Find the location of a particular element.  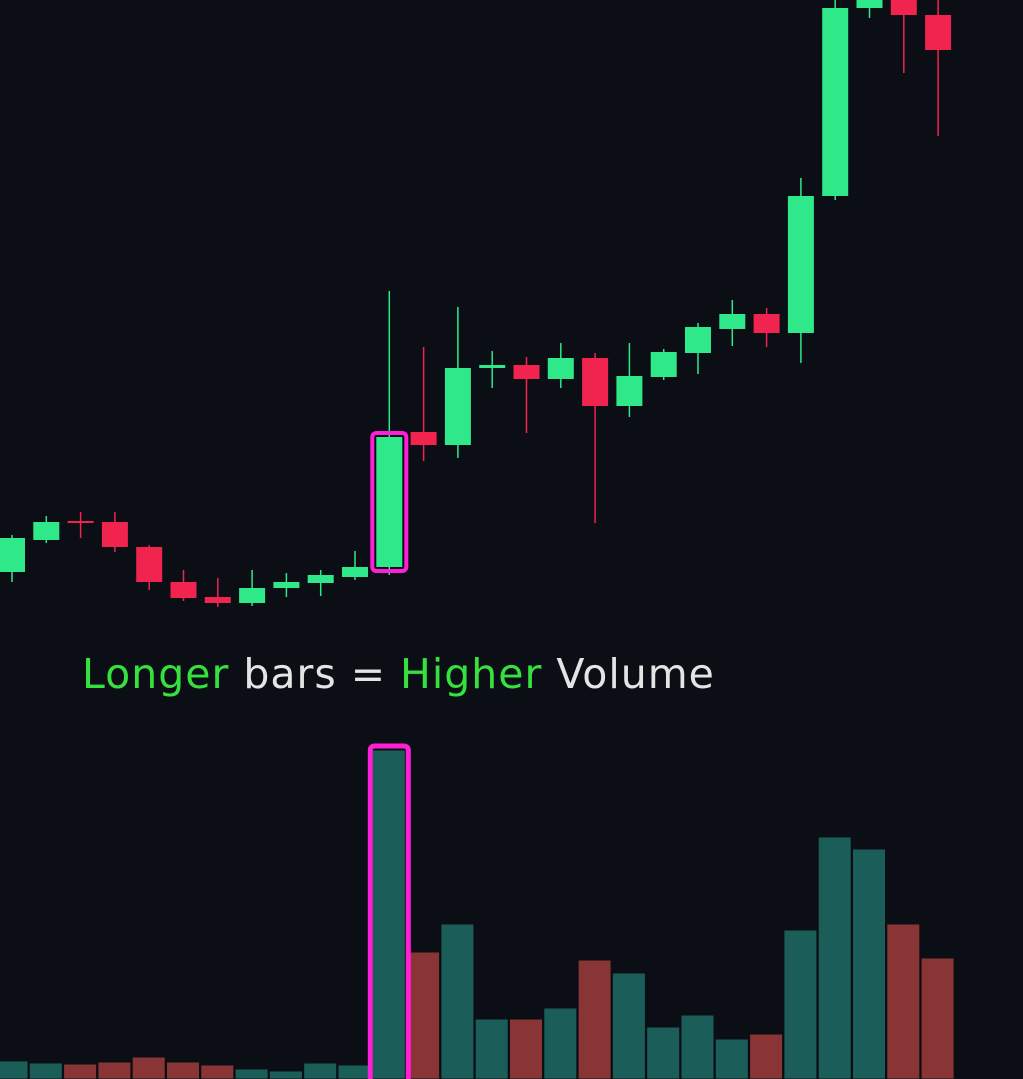

annotation-word: Higher is located at coordinates (471, 674).